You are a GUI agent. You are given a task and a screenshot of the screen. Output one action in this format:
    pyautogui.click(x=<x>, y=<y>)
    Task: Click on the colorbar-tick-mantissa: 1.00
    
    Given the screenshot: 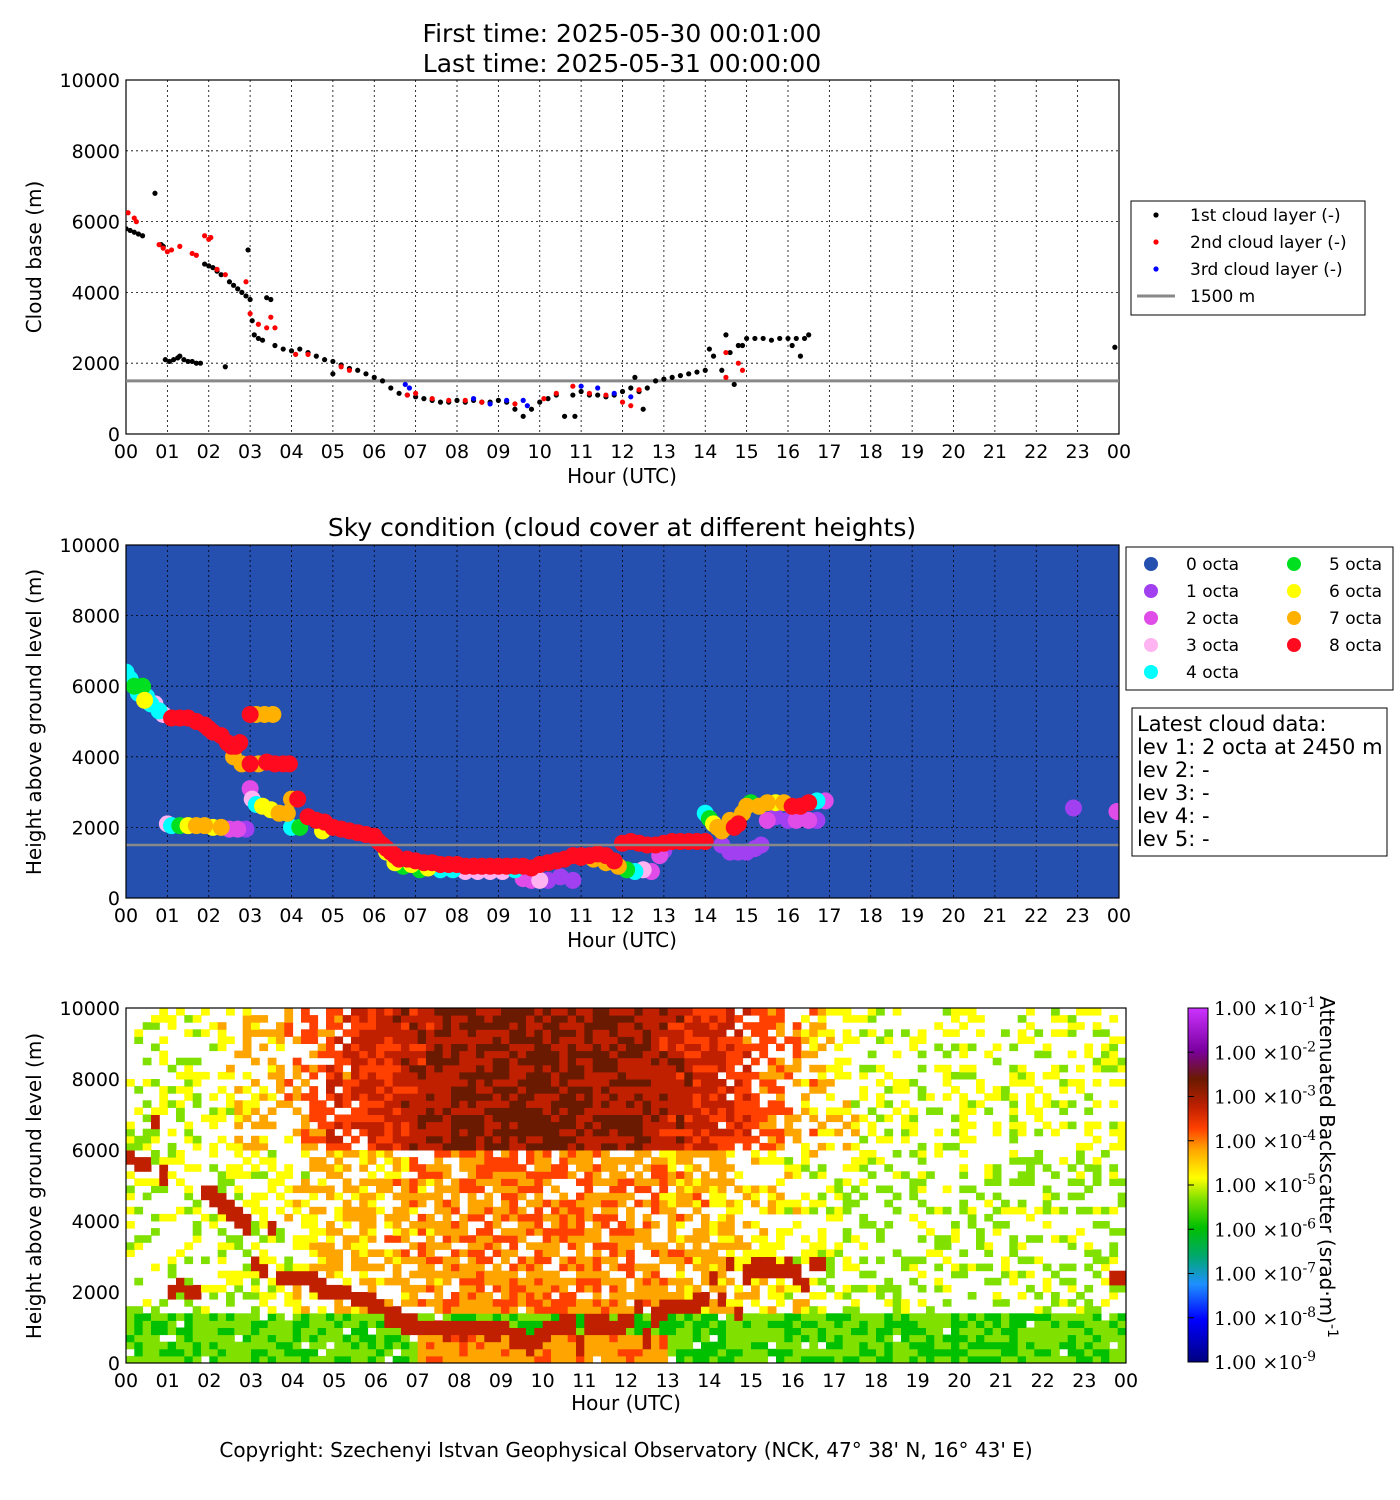 What is the action you would take?
    pyautogui.click(x=1235, y=1009)
    